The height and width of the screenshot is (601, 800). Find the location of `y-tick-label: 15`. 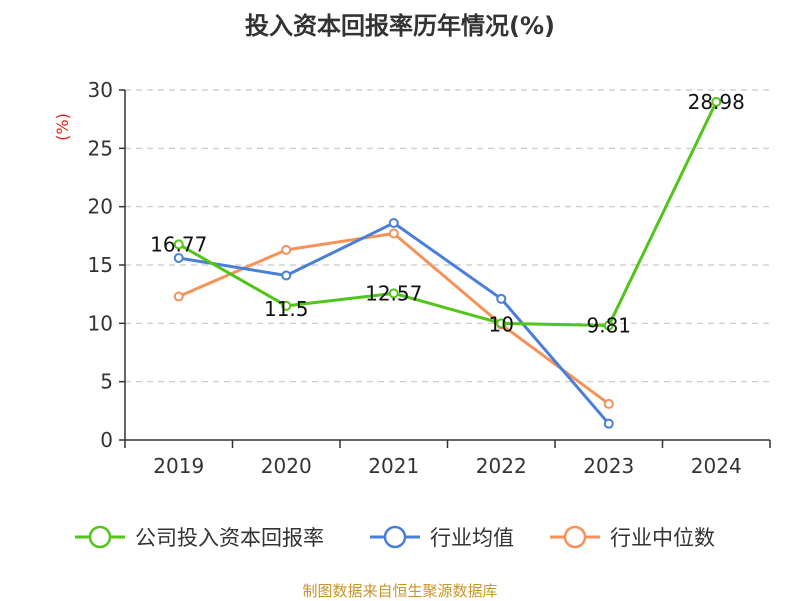

y-tick-label: 15 is located at coordinates (100, 265).